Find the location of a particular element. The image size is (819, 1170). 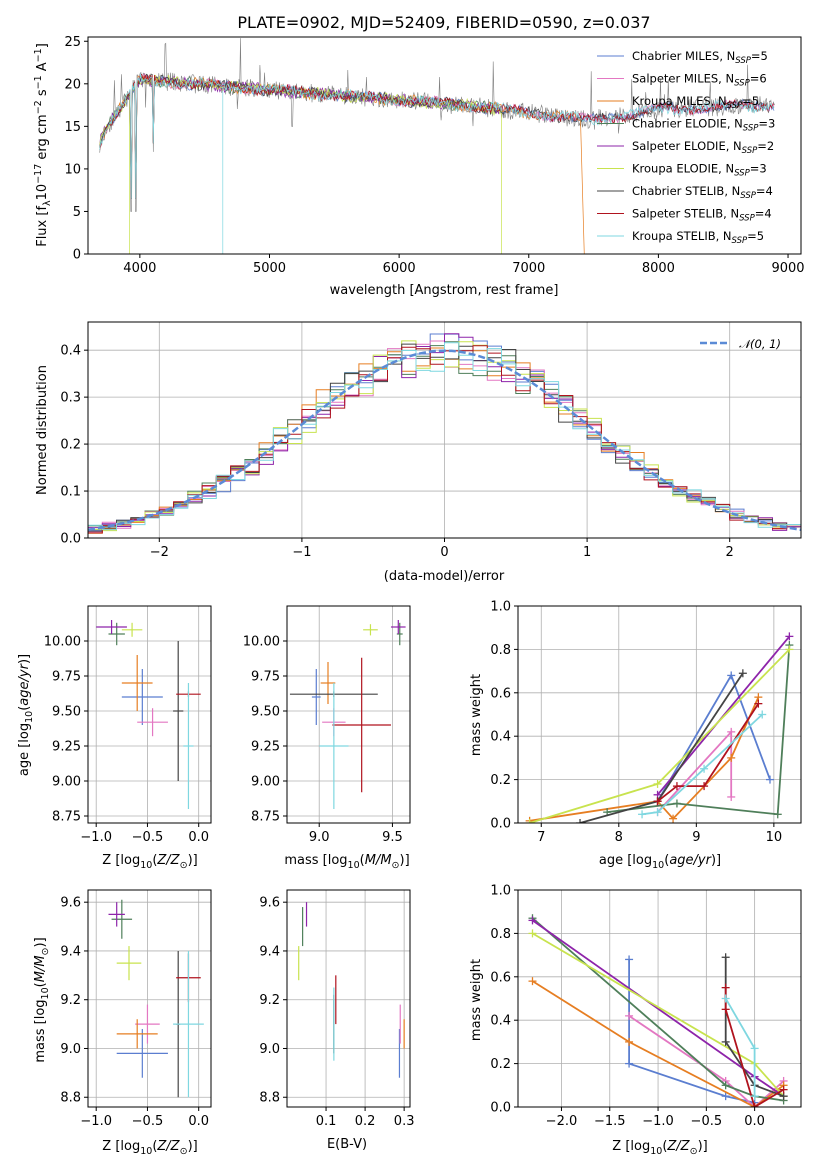

y-tick-label: 9.6 is located at coordinates (70, 903).